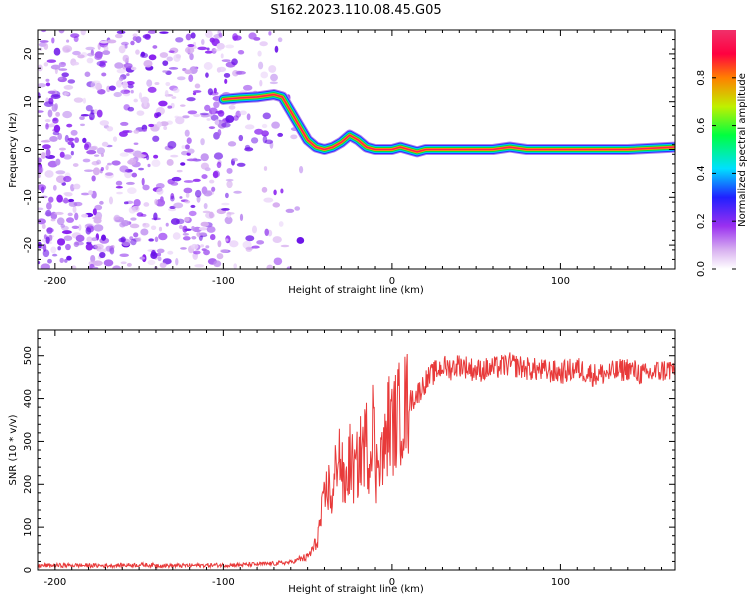 This screenshot has width=750, height=600. I want to click on snr-y-label: SNR (10 * v/v), so click(13, 449).